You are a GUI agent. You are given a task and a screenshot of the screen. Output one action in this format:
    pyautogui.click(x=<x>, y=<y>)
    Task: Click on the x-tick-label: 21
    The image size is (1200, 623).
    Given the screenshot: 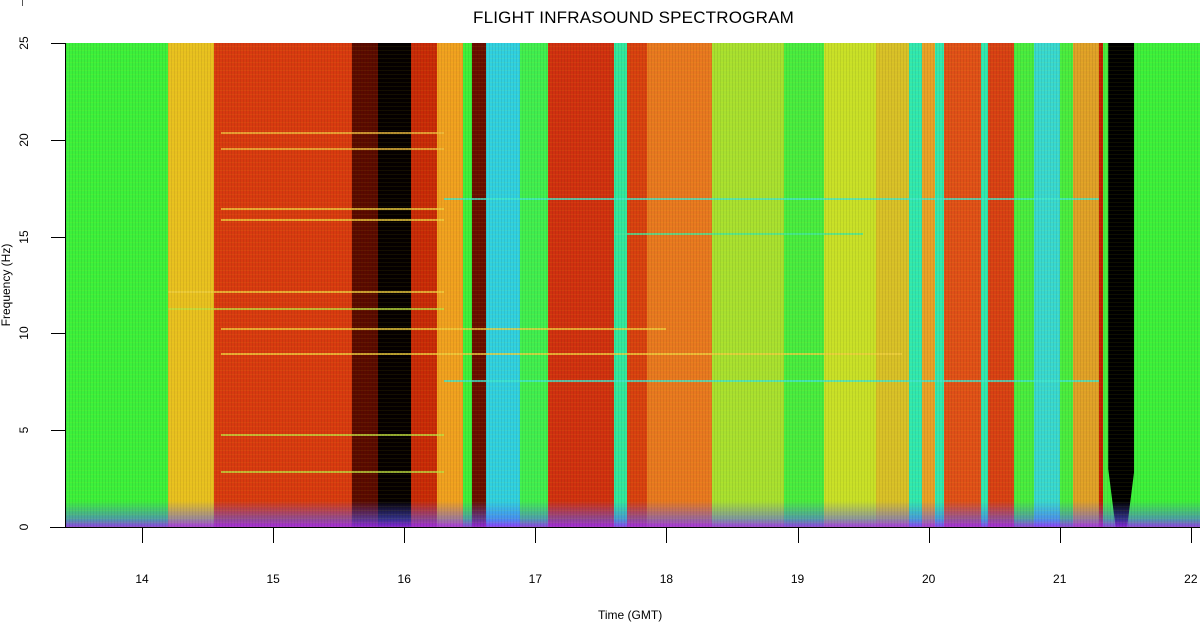 What is the action you would take?
    pyautogui.click(x=1060, y=579)
    